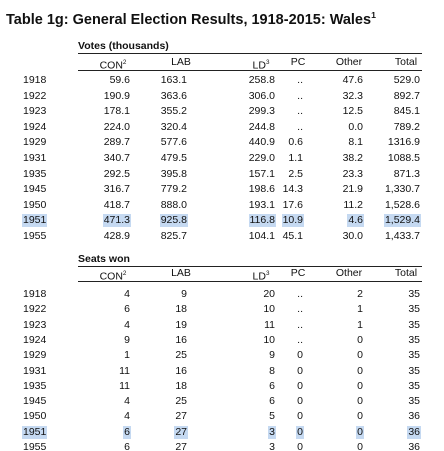 This screenshot has height=451, width=444. Describe the element at coordinates (352, 158) in the screenshot. I see `cell: 38.2` at that location.